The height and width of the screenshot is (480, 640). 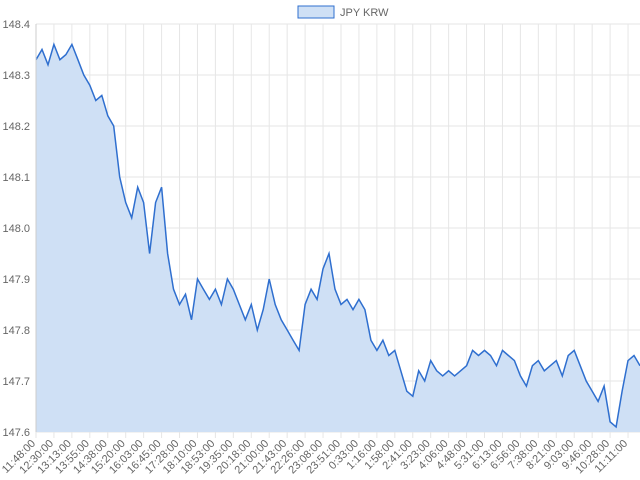 What do you see at coordinates (16, 331) in the screenshot?
I see `y-tick-label: 147.8` at bounding box center [16, 331].